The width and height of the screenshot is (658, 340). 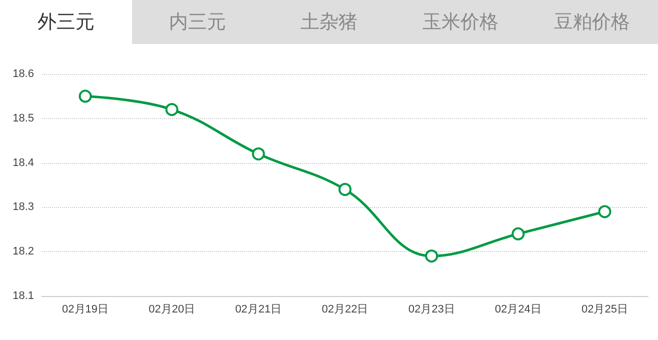 I want to click on y-tick-label: 18.1, so click(x=23, y=296).